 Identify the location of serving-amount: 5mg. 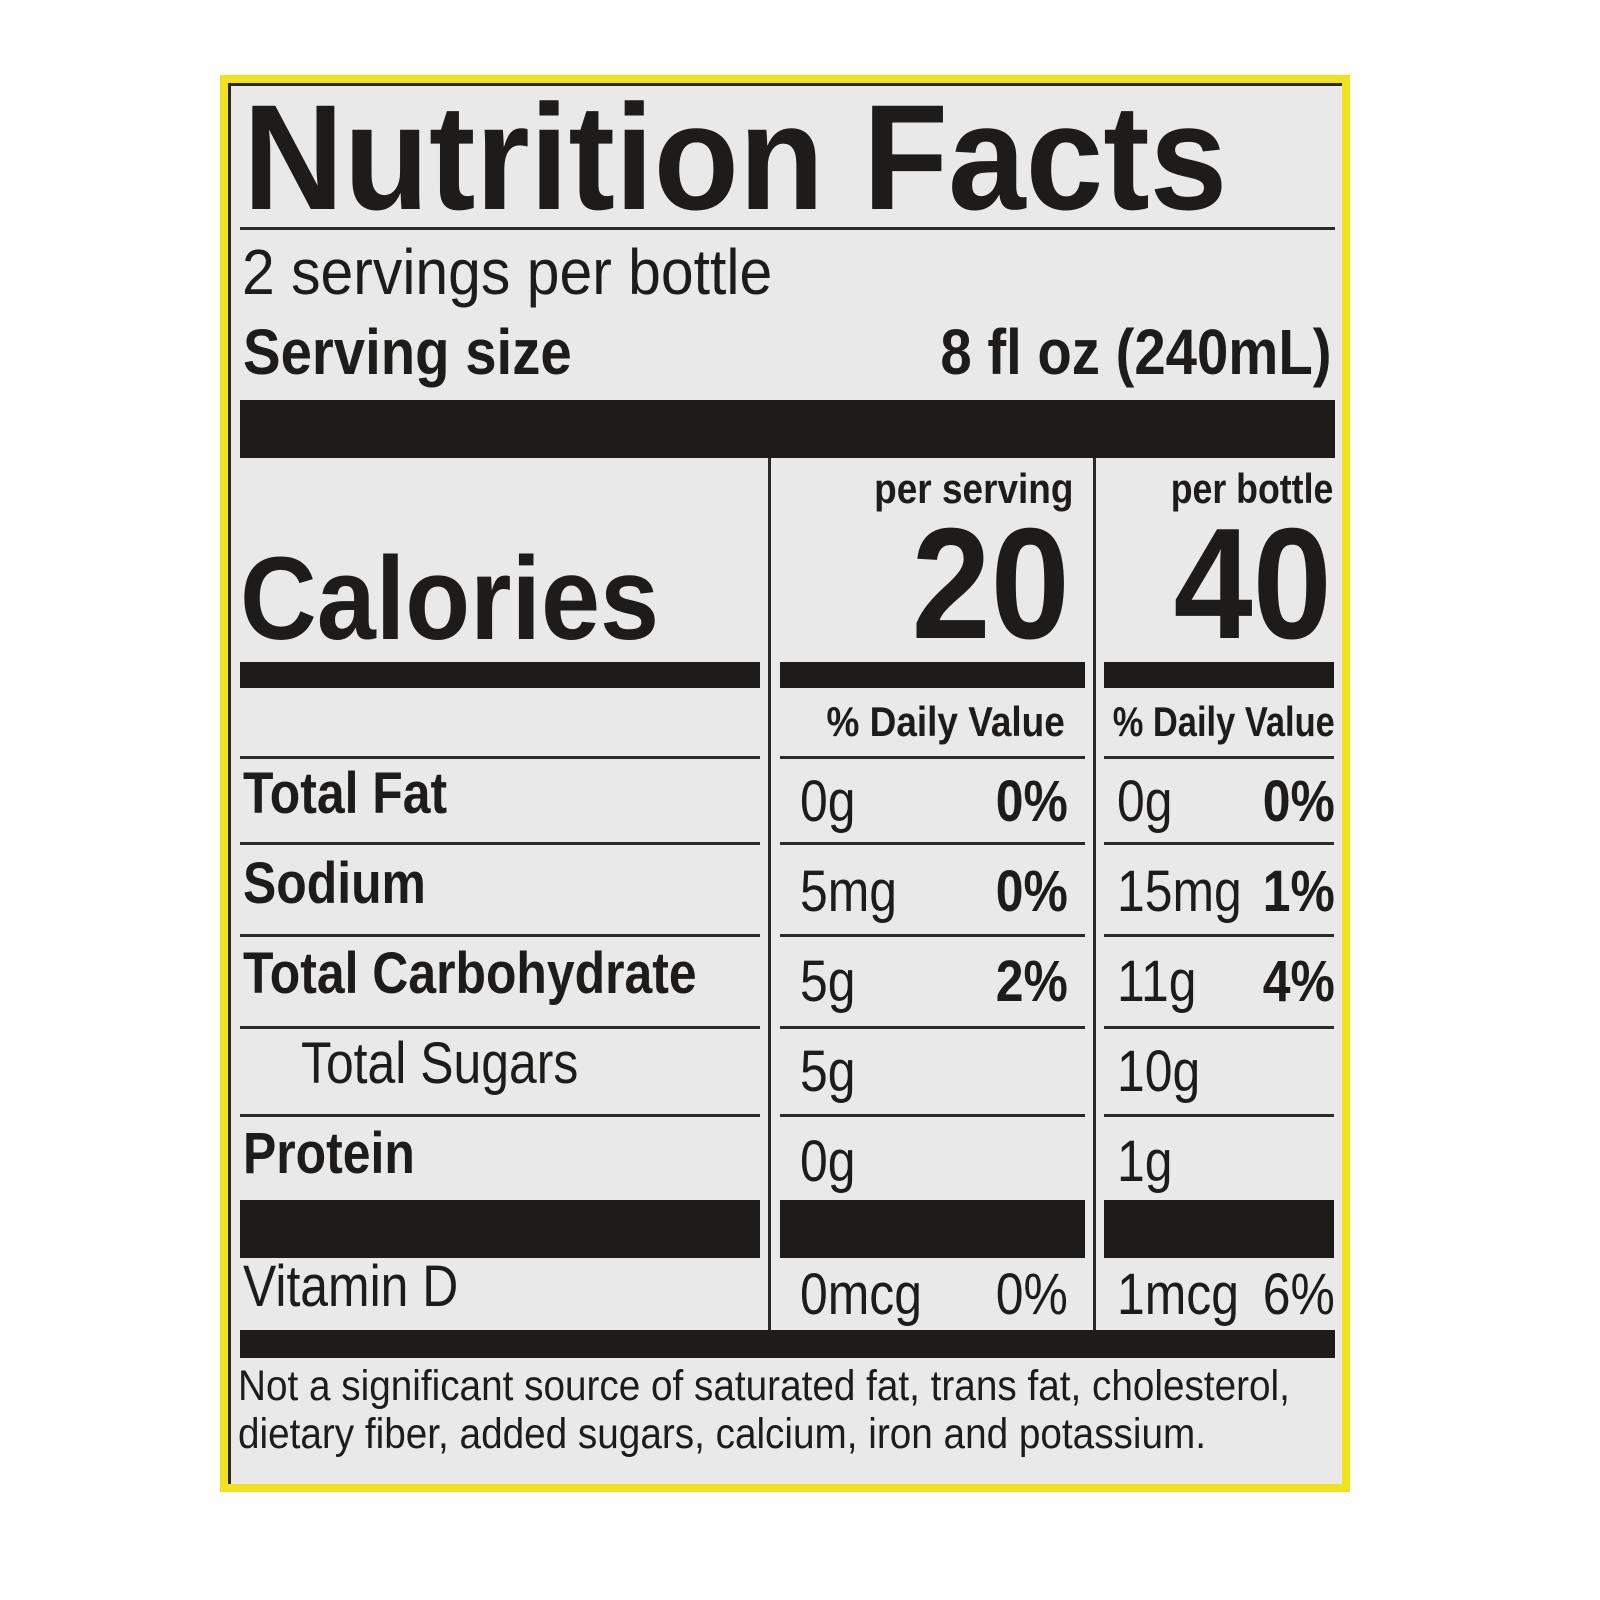
(849, 891).